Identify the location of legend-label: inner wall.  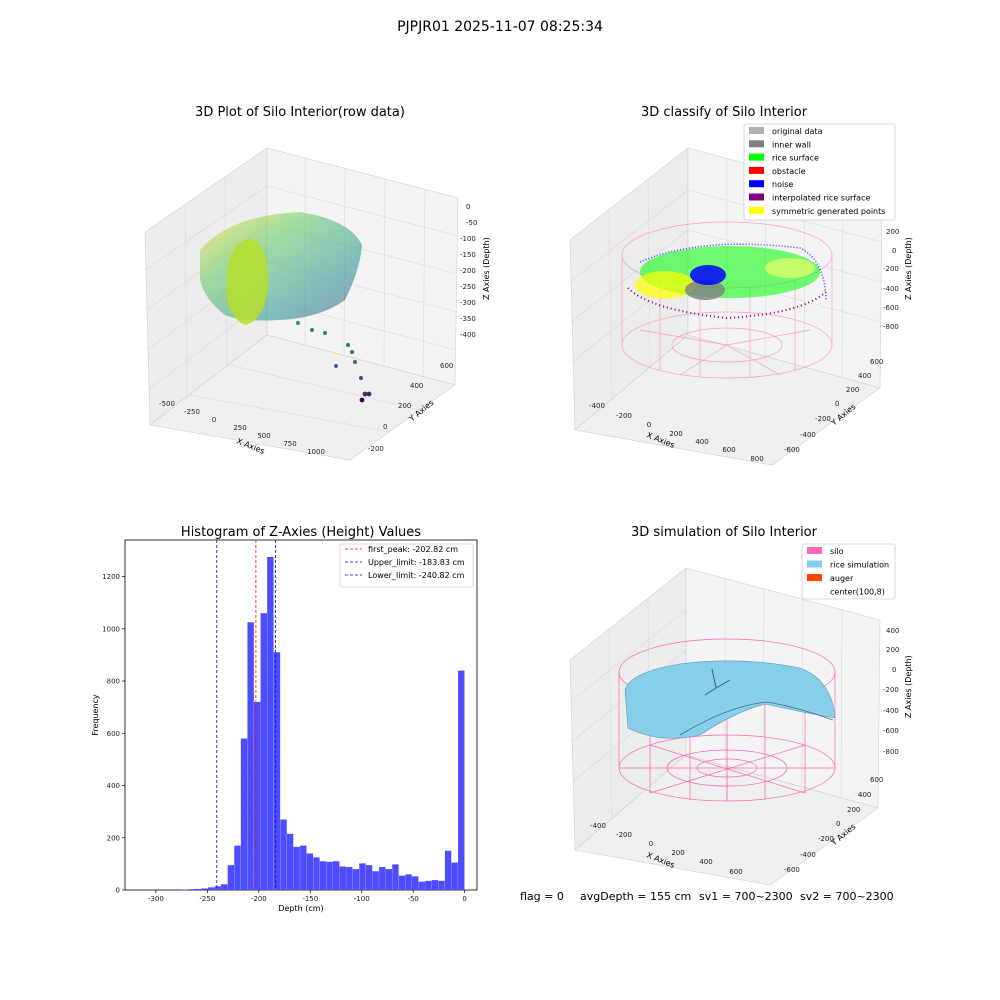
(791, 144).